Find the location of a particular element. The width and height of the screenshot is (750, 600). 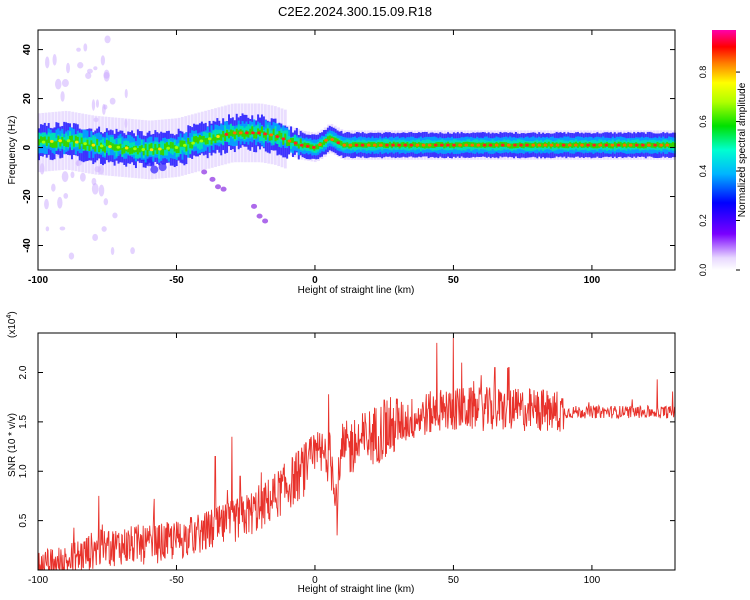

colorbar-tick-label: 0.6 is located at coordinates (703, 121).